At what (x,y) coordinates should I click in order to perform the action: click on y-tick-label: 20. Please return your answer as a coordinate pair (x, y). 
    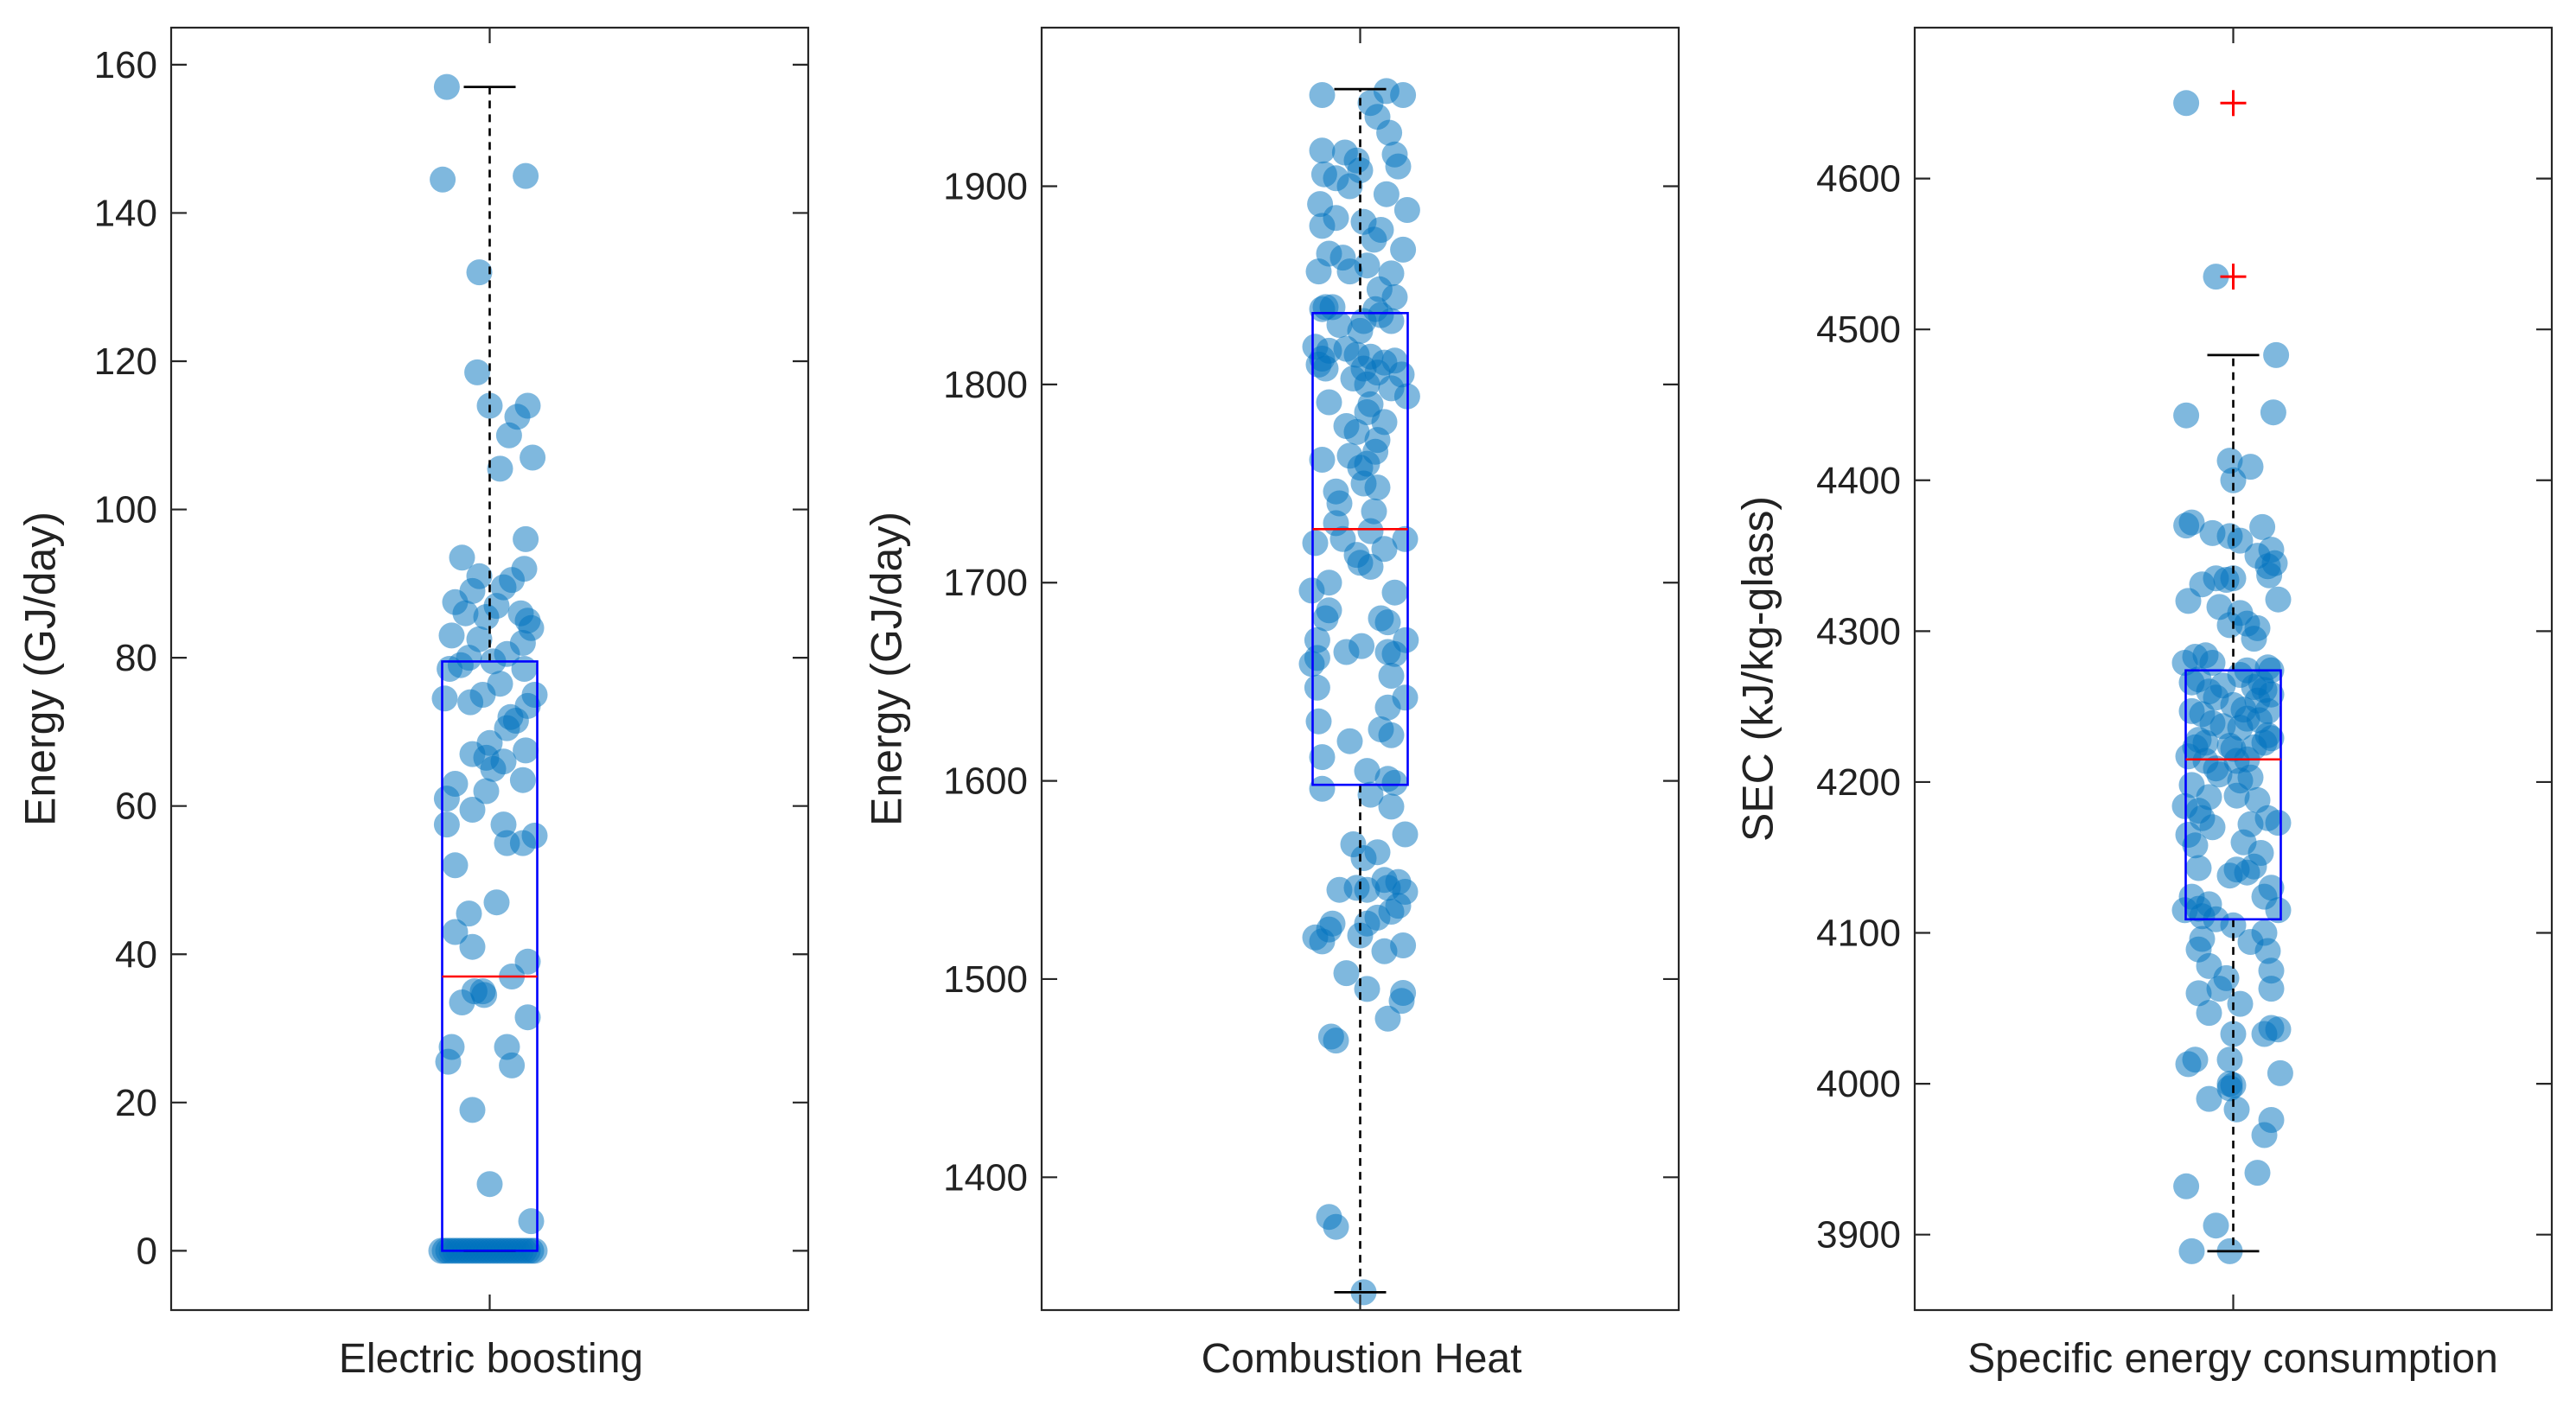
    Looking at the image, I should click on (136, 1103).